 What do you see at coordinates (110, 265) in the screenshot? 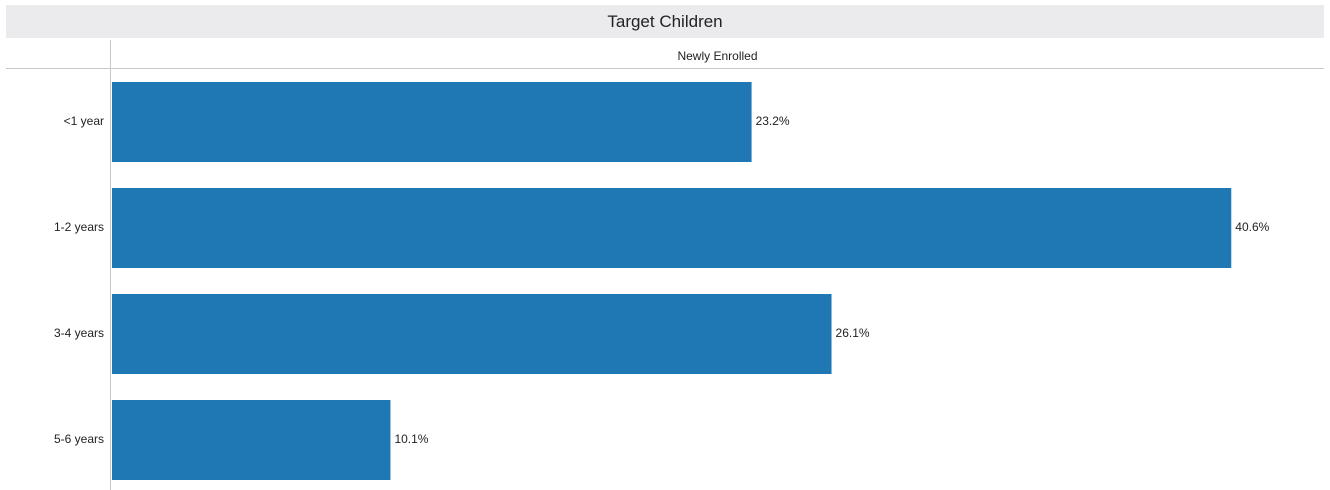
I see `category-axis-line` at bounding box center [110, 265].